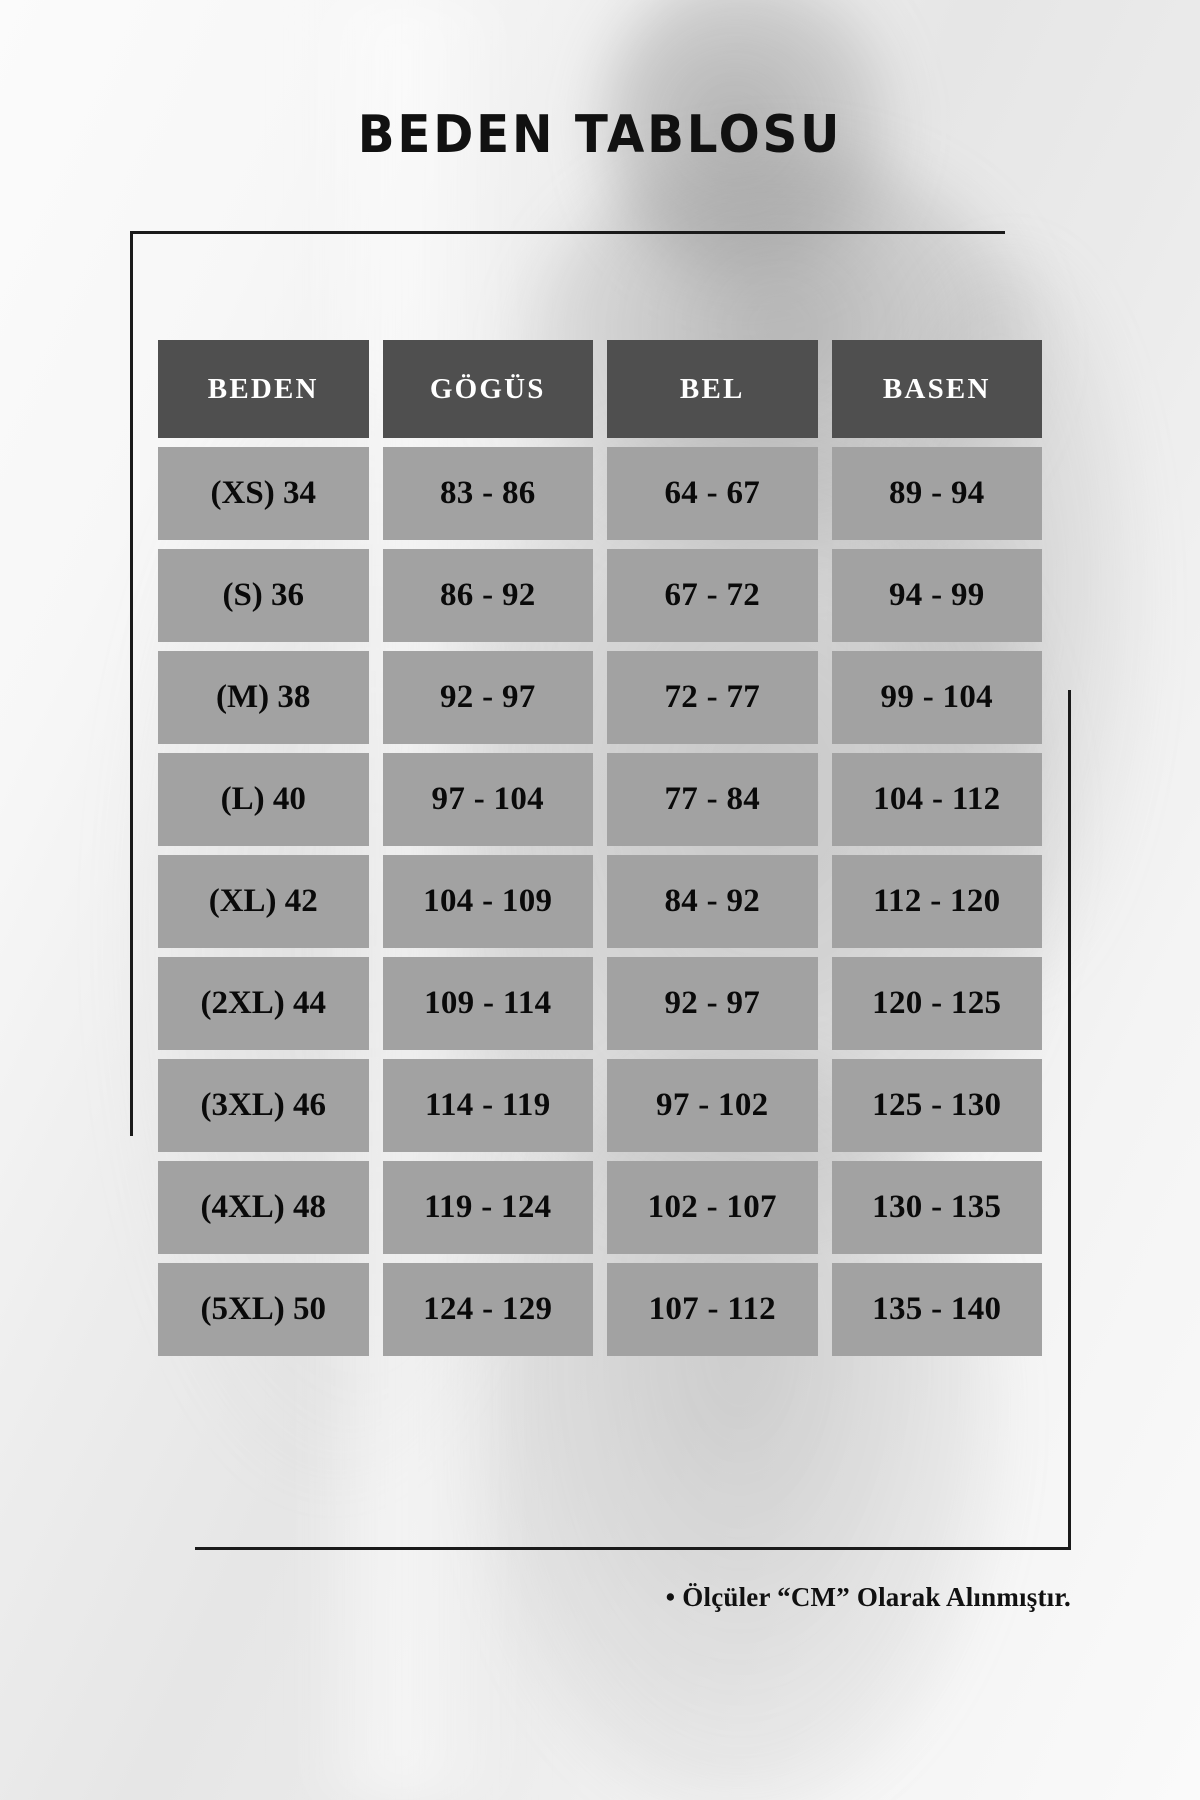 The width and height of the screenshot is (1200, 1800). What do you see at coordinates (487, 1105) in the screenshot?
I see `cell-gogus: 114 - 119` at bounding box center [487, 1105].